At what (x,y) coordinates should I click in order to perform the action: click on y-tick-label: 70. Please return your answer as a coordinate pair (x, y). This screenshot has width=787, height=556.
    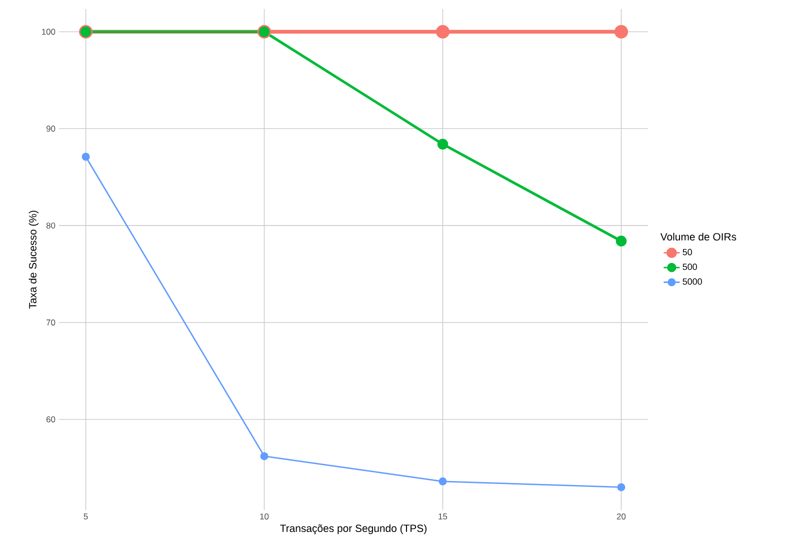
    Looking at the image, I should click on (51, 322).